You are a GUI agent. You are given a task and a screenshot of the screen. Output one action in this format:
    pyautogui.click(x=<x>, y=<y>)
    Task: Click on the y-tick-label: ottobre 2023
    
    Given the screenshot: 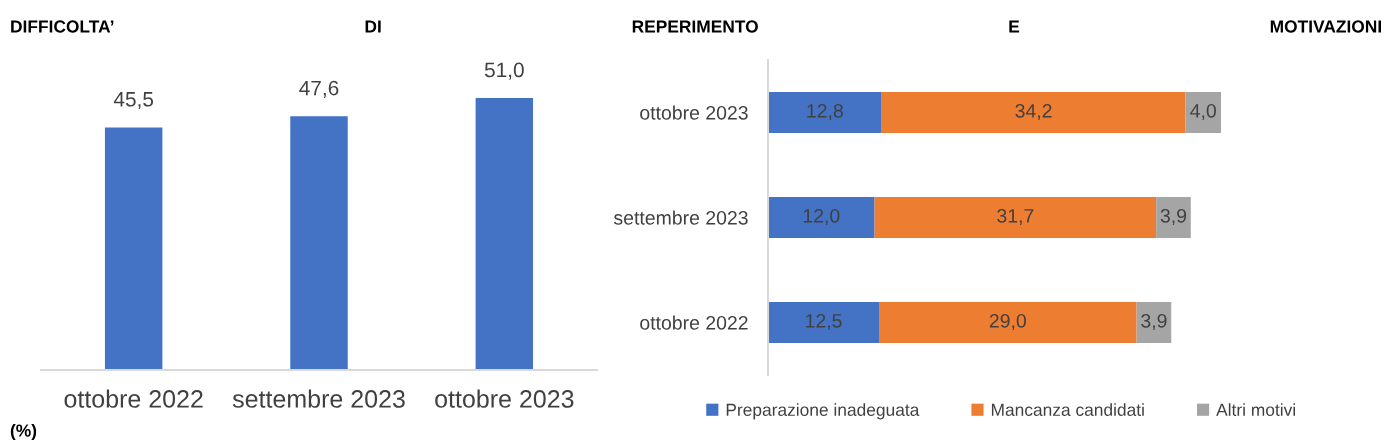 What is the action you would take?
    pyautogui.click(x=694, y=112)
    